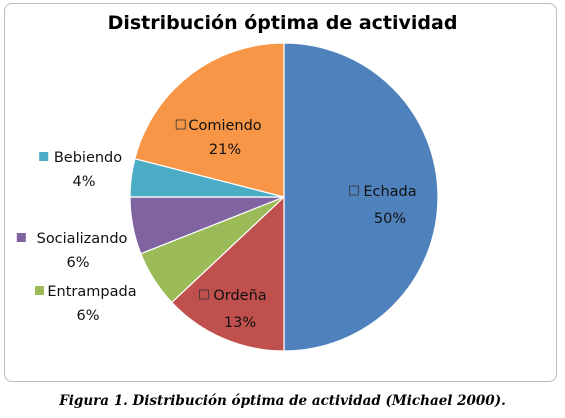 The image size is (565, 418). What do you see at coordinates (225, 150) in the screenshot?
I see `slice-value-label: 21%` at bounding box center [225, 150].